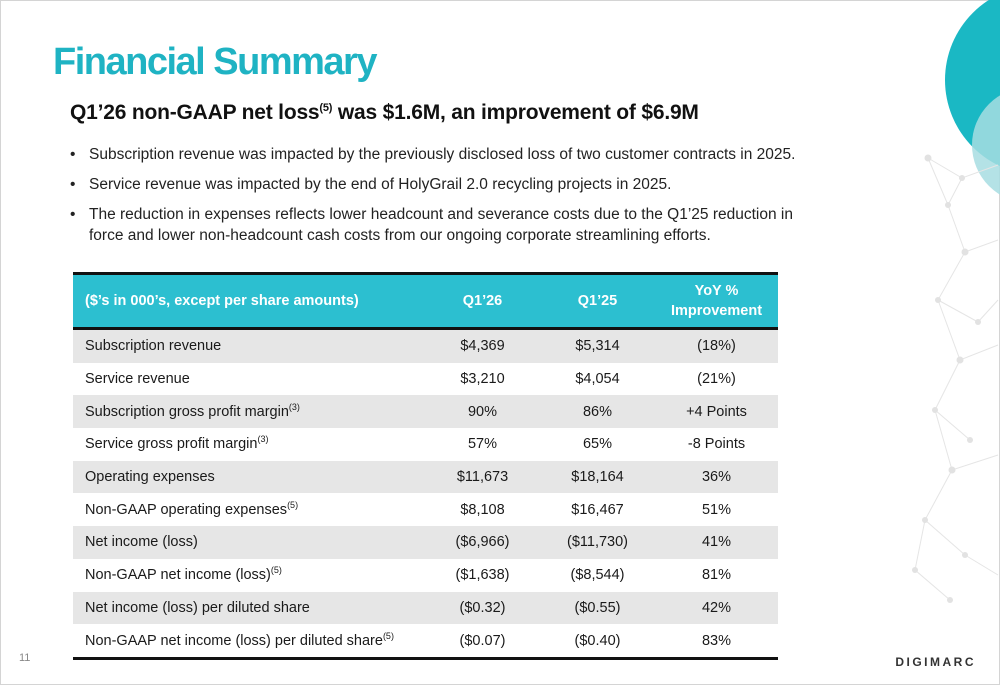 The width and height of the screenshot is (1000, 685). I want to click on cell-q126: ($6,966), so click(482, 542).